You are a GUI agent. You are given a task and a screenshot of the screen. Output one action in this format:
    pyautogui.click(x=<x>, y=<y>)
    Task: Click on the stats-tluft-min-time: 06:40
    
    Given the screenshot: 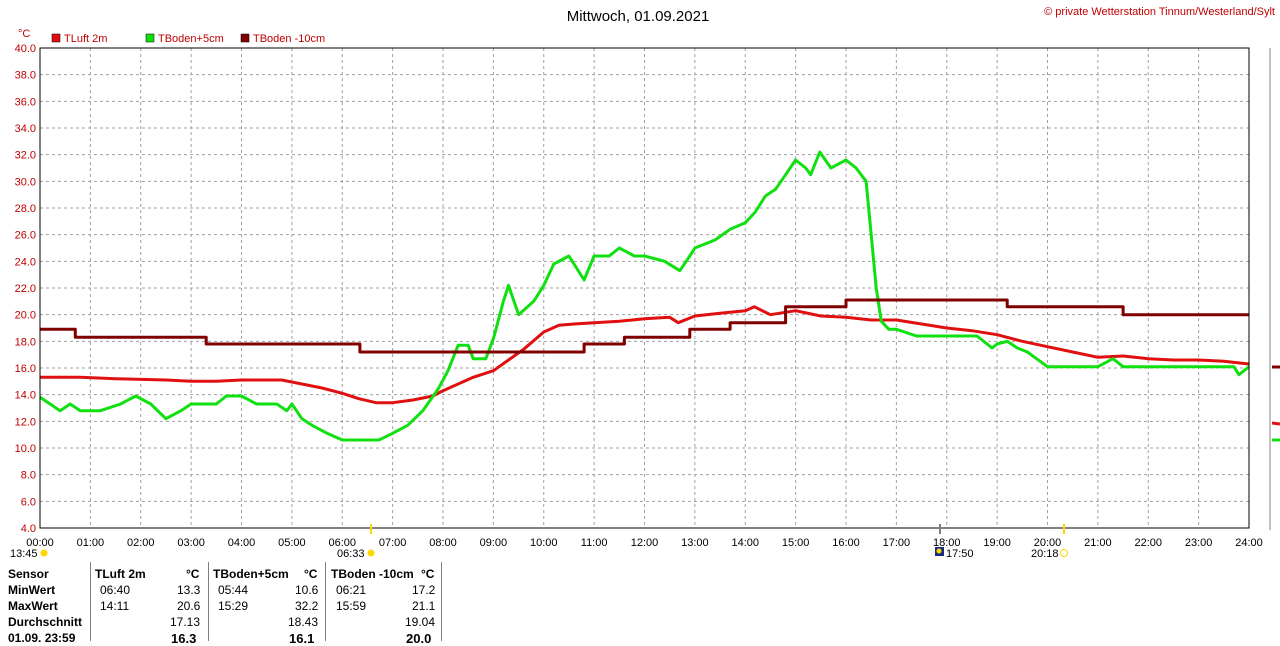 What is the action you would take?
    pyautogui.click(x=115, y=590)
    